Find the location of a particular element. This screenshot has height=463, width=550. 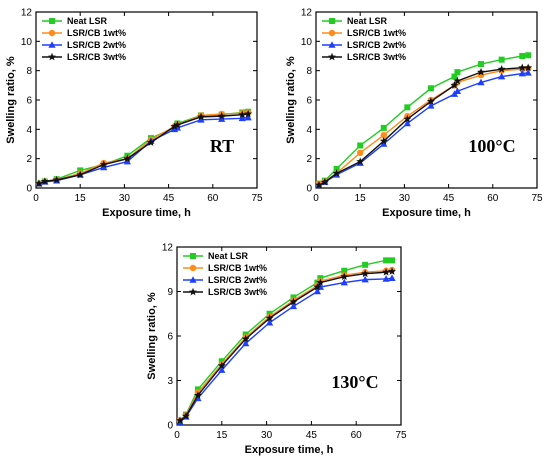

y-tick-label: 8 is located at coordinates (29, 71).